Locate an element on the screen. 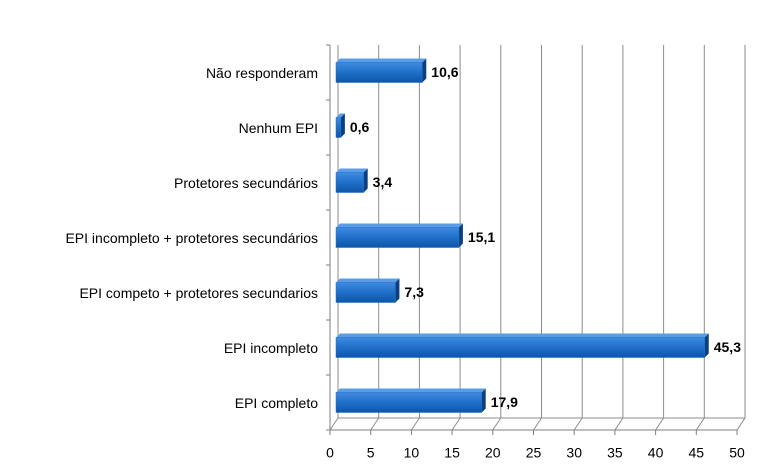 The image size is (762, 467). value-label: 3,4 is located at coordinates (383, 182).